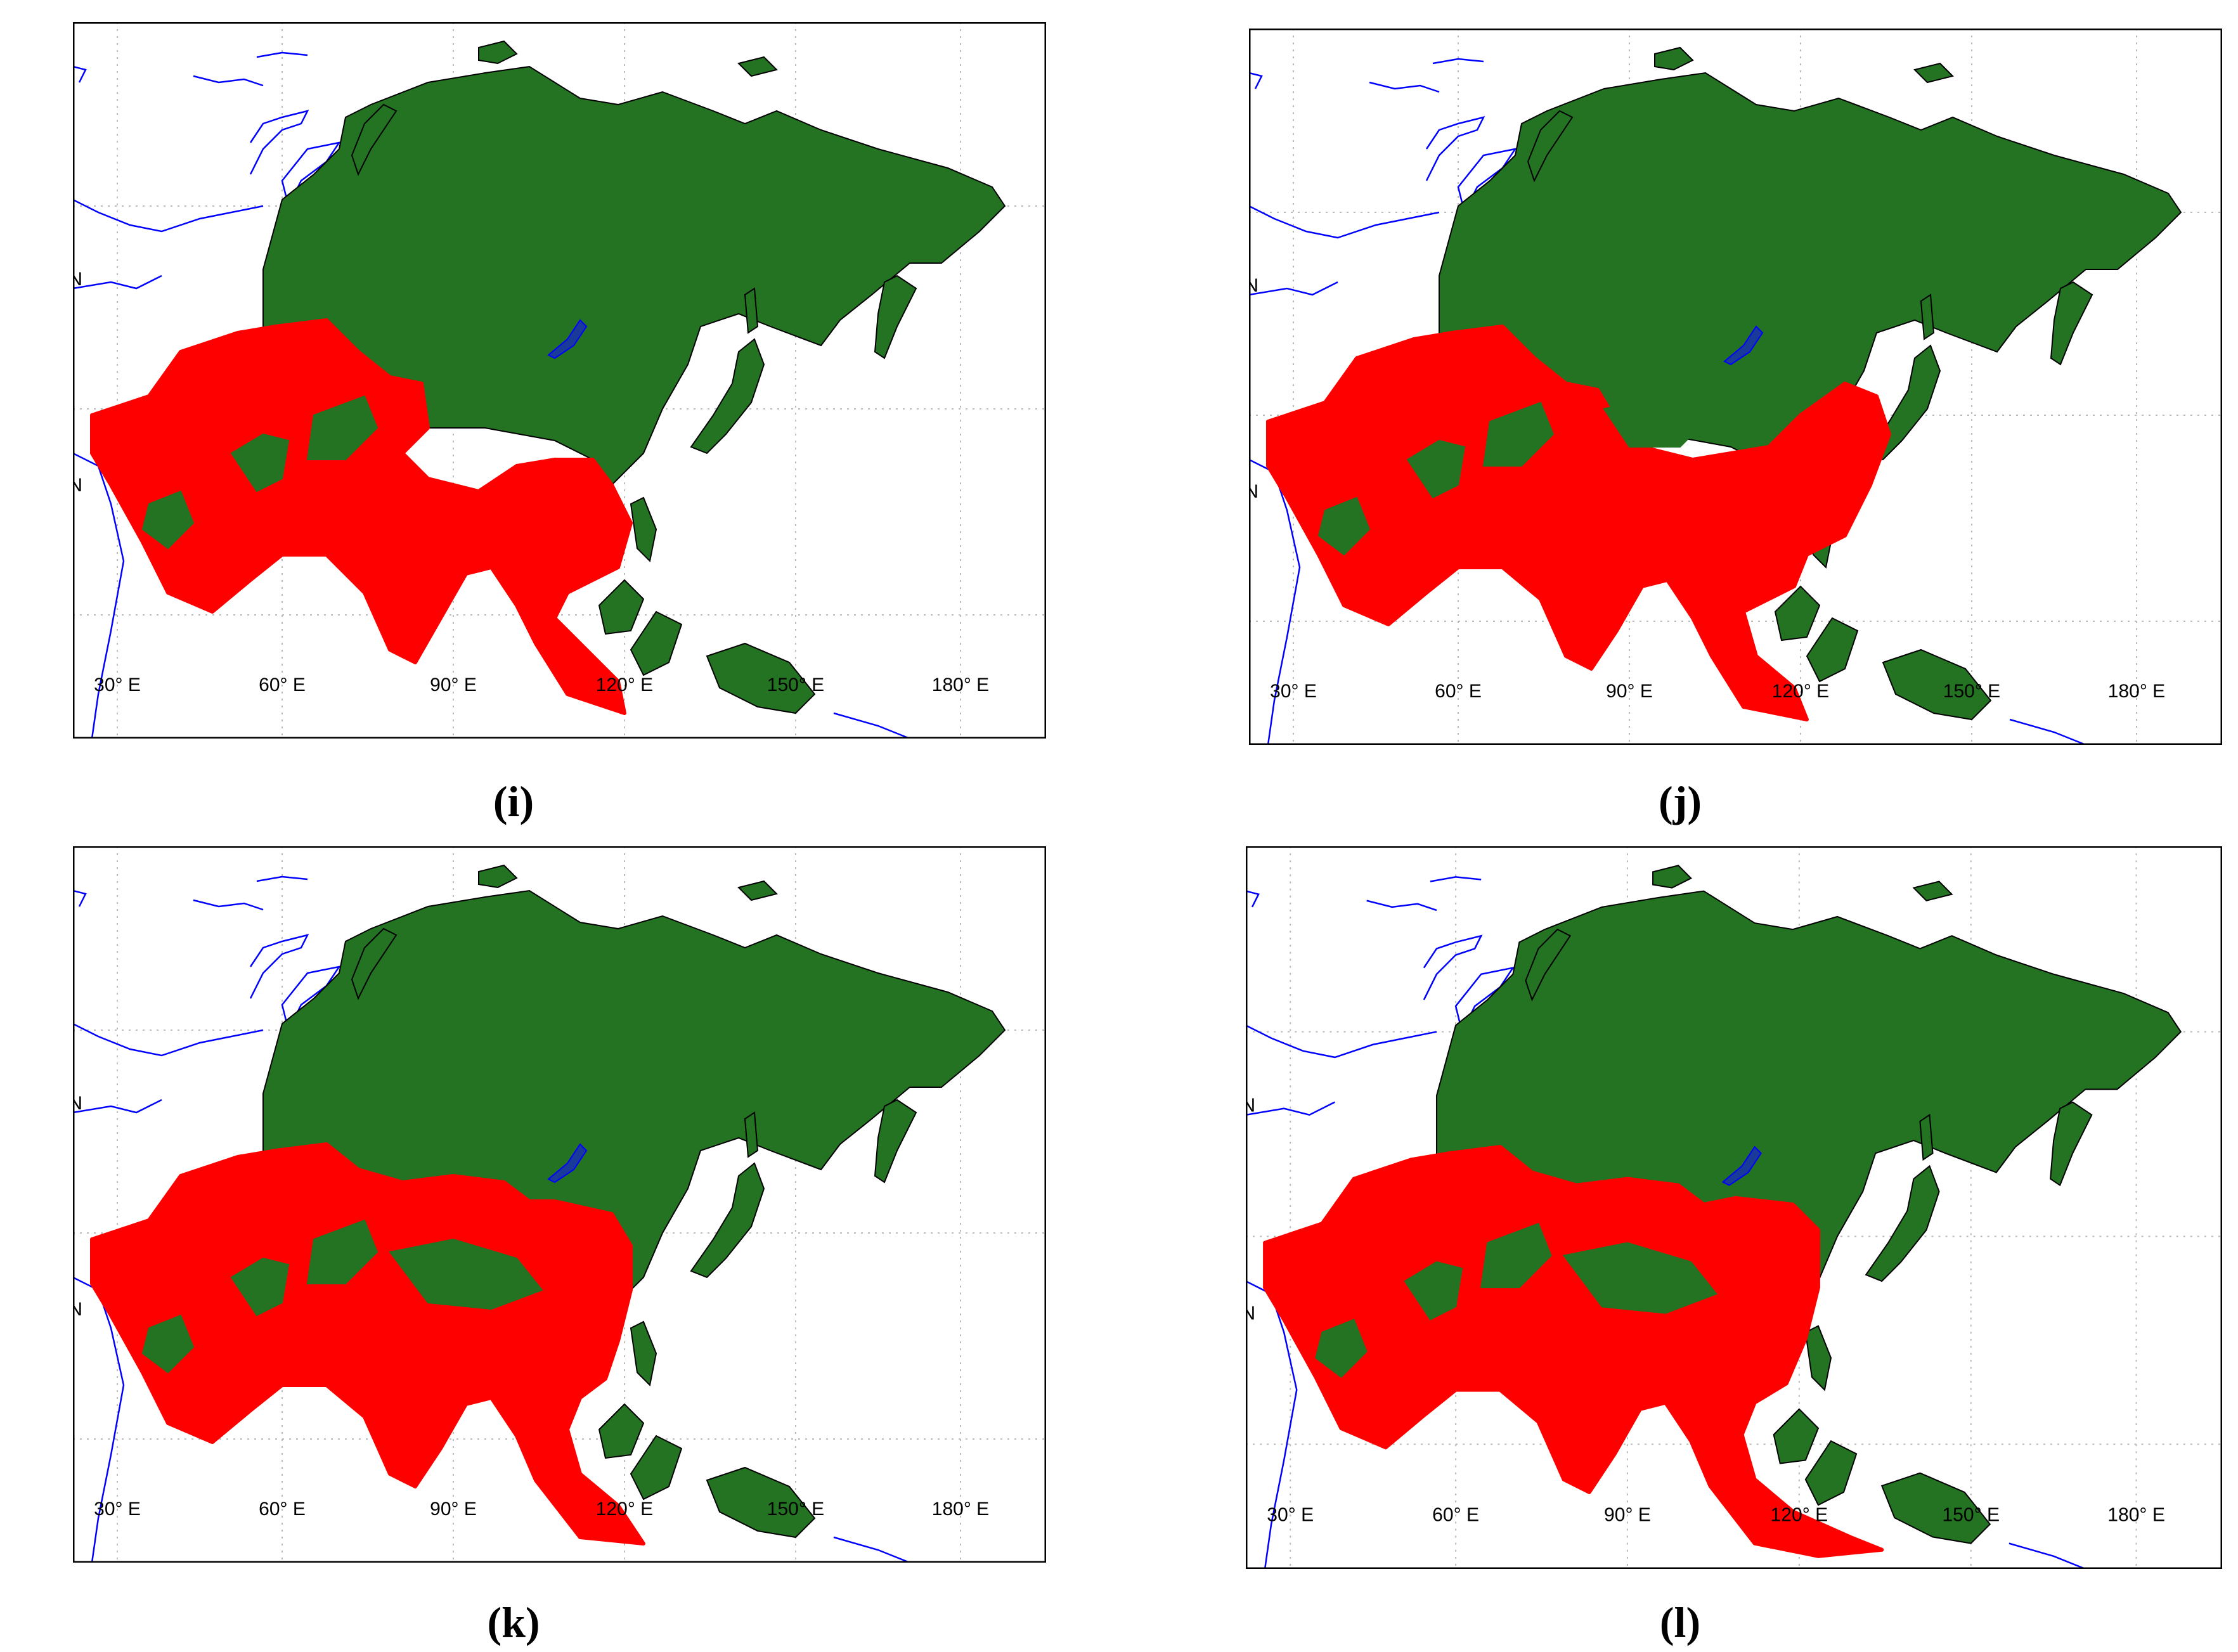  Describe the element at coordinates (1680, 1622) in the screenshot. I see `panel-label-l: (l)` at that location.